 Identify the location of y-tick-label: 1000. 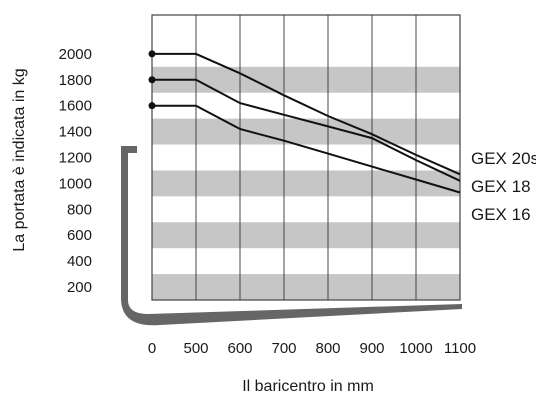
(75, 183).